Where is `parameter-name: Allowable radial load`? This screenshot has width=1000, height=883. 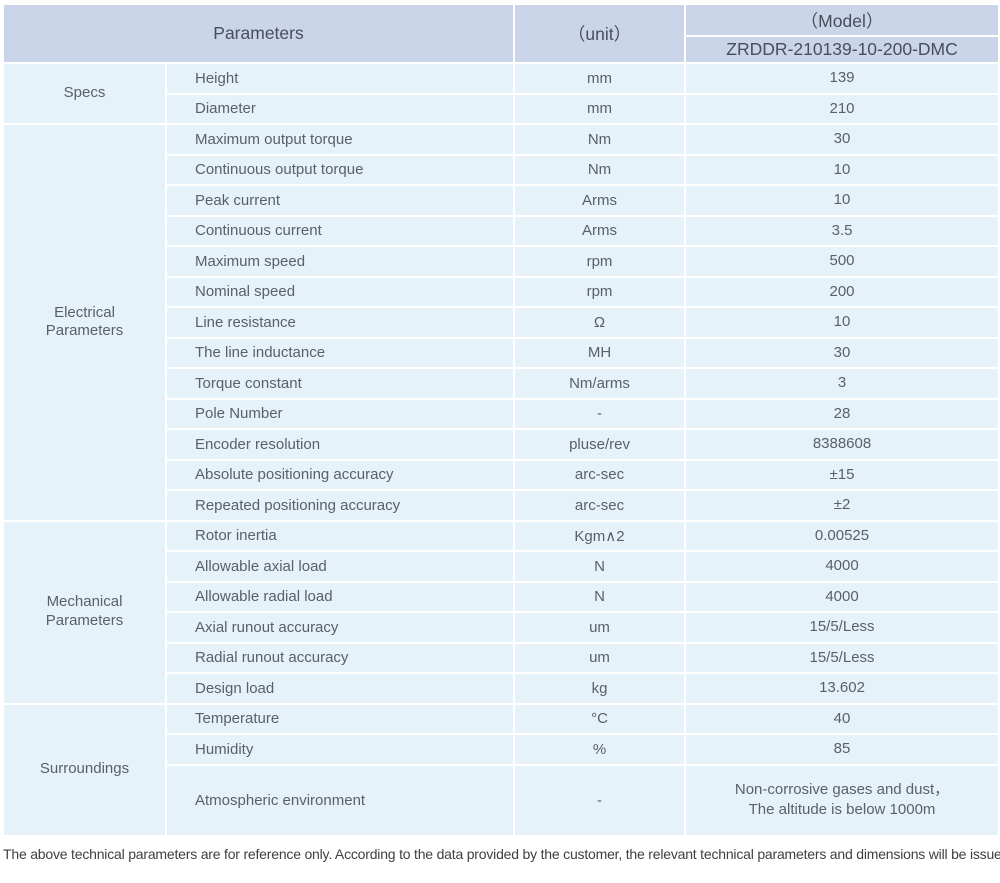
parameter-name: Allowable radial load is located at coordinates (340, 596).